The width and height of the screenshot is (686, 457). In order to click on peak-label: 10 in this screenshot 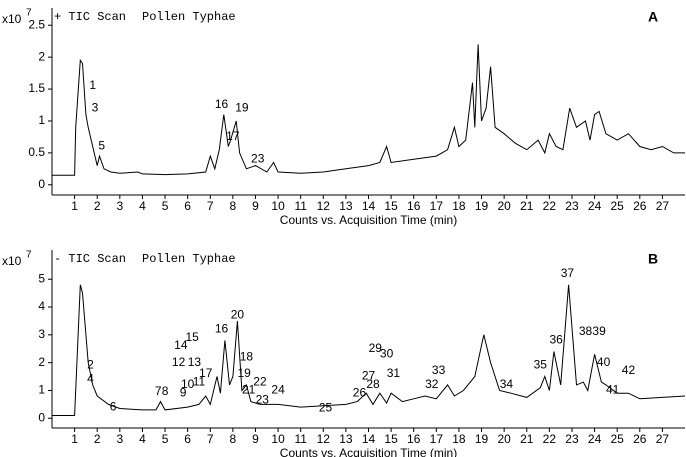, I will do `click(188, 384)`.